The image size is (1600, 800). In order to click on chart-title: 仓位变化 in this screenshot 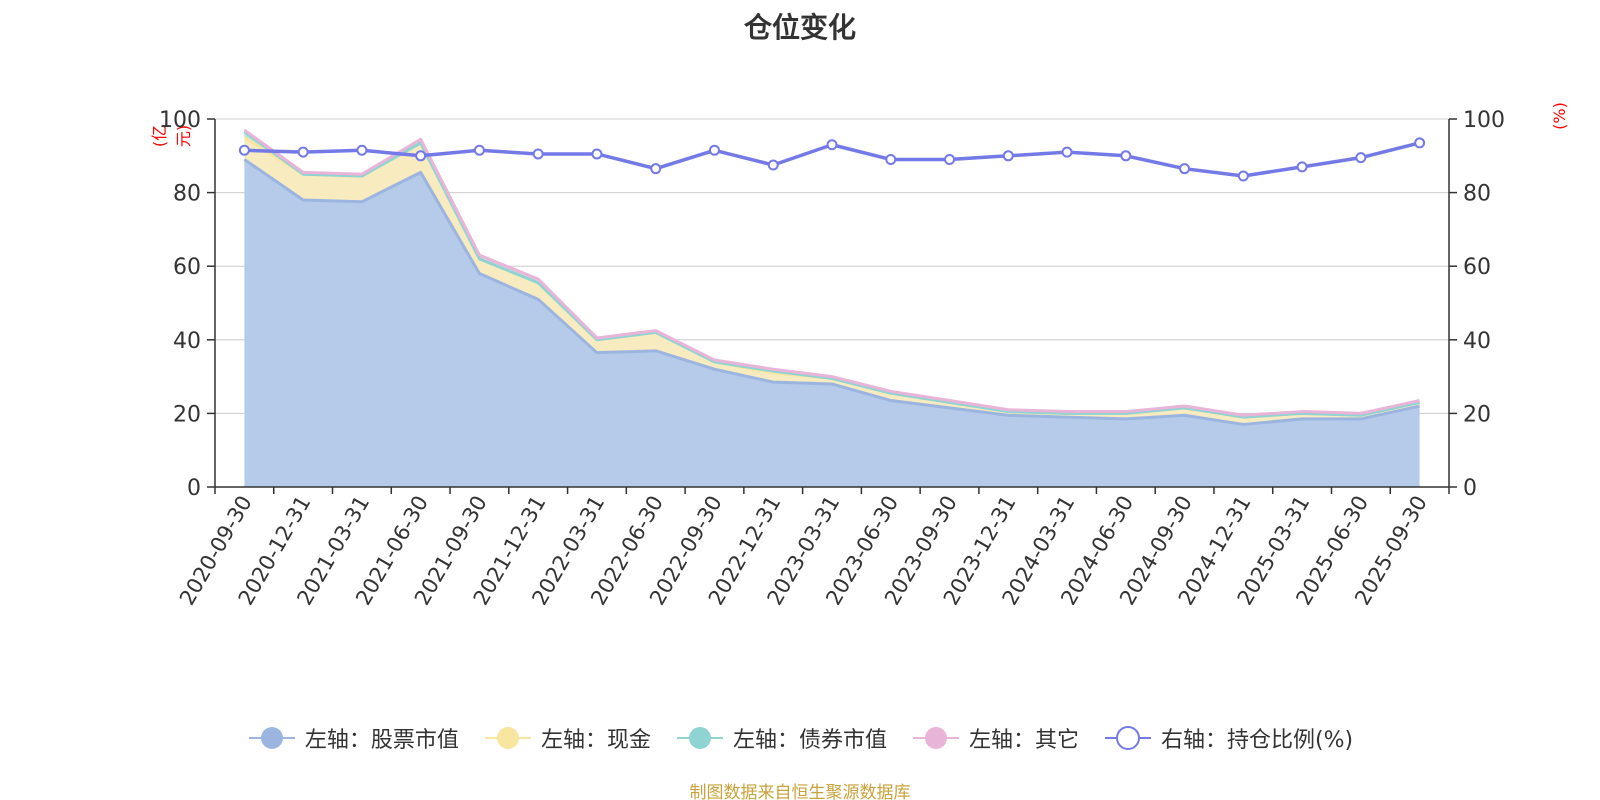, I will do `click(799, 27)`.